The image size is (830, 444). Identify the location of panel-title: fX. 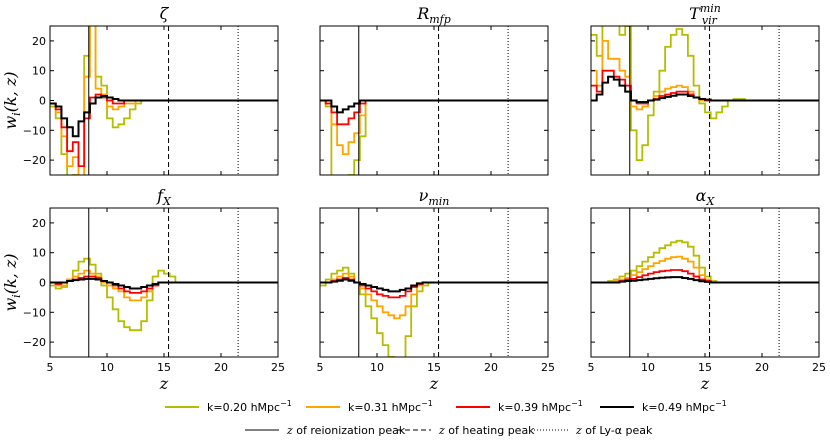
(164, 197).